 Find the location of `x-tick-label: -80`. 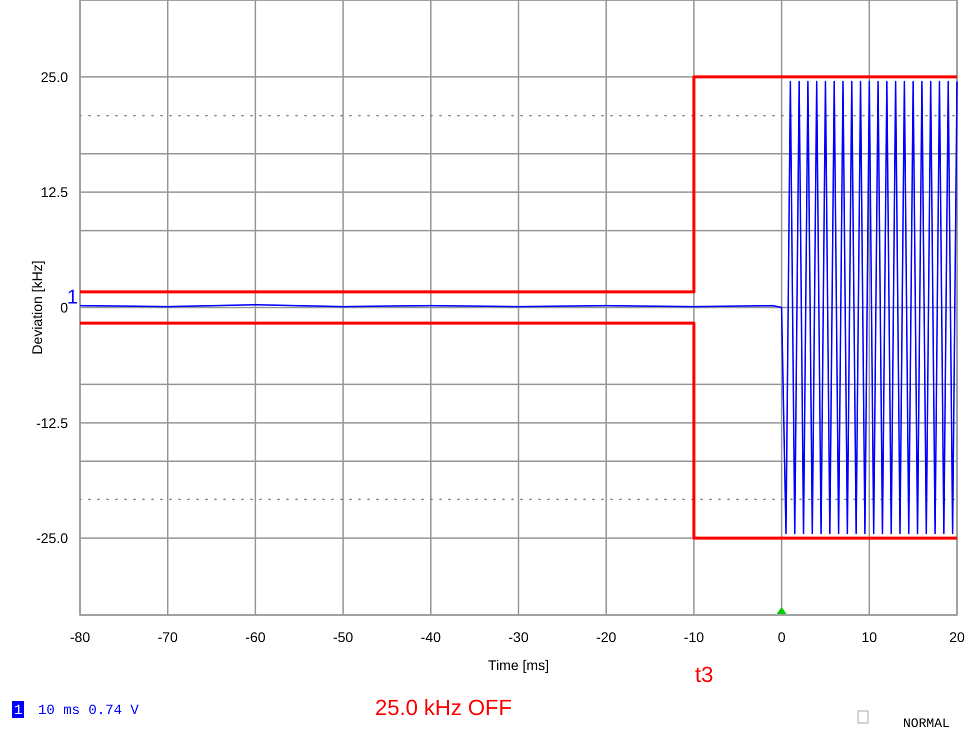

x-tick-label: -80 is located at coordinates (80, 637).